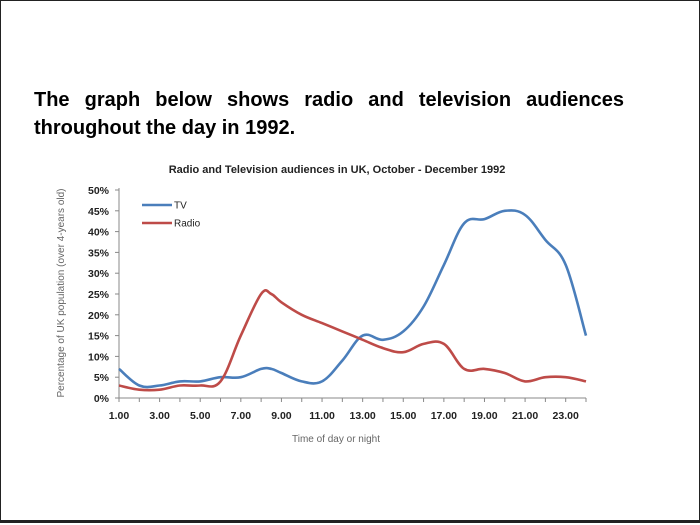 This screenshot has width=700, height=525. I want to click on x-axis-label: Time of day or night, so click(336, 439).